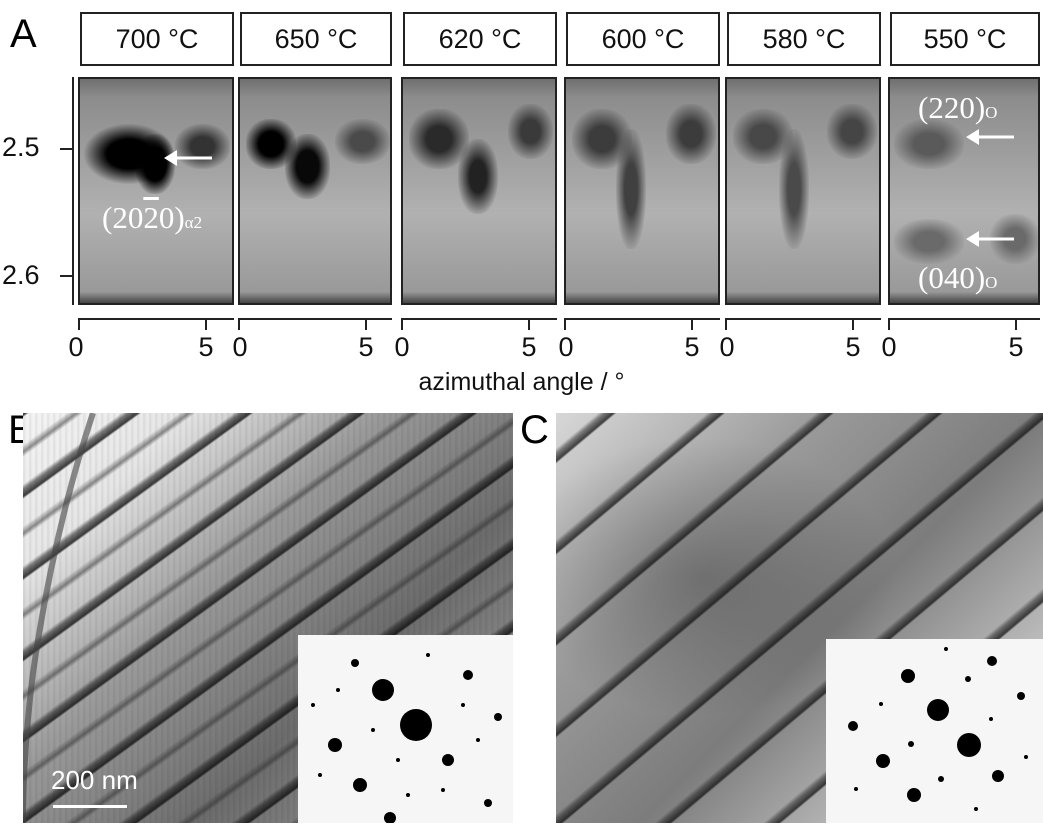 This screenshot has width=1043, height=829. Describe the element at coordinates (991, 282) in the screenshot. I see `ortho-040-sub: O` at that location.